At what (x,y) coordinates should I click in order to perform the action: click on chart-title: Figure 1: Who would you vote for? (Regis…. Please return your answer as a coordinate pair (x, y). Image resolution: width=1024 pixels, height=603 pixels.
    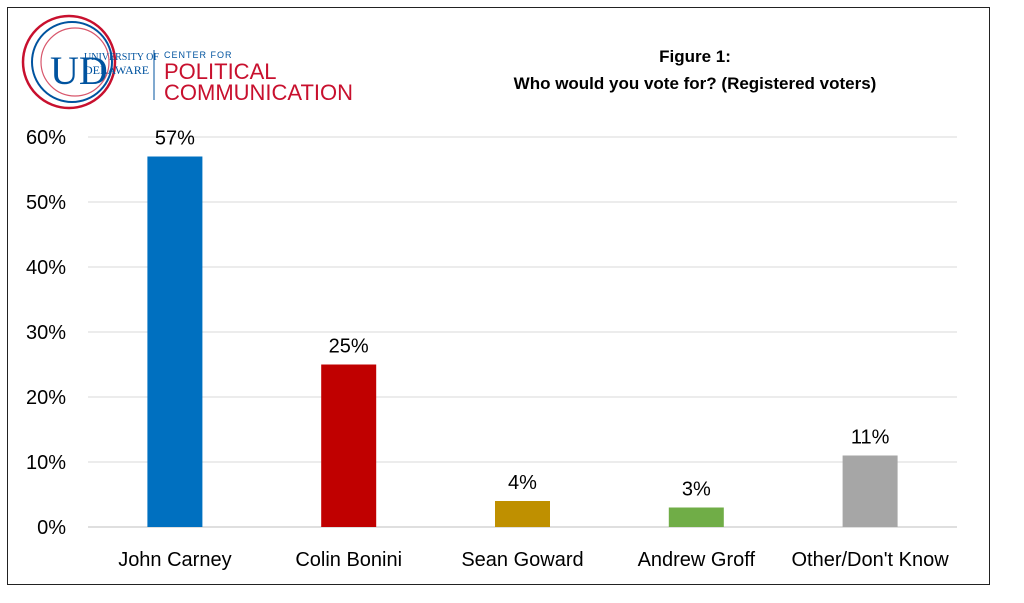
    Looking at the image, I should click on (695, 70).